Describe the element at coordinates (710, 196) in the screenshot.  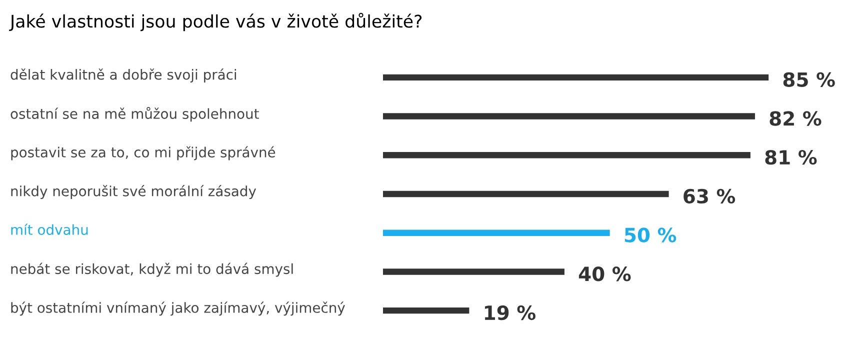
I see `data-label: 63 %` at that location.